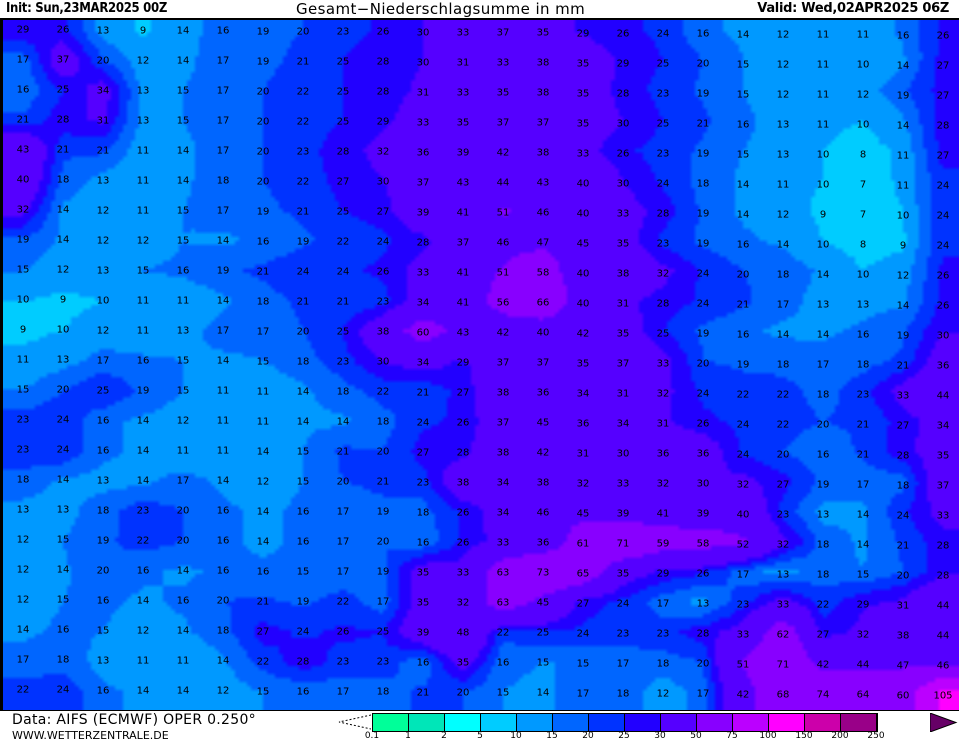 The image size is (959, 742). Describe the element at coordinates (743, 544) in the screenshot. I see `precip-value: 52` at that location.